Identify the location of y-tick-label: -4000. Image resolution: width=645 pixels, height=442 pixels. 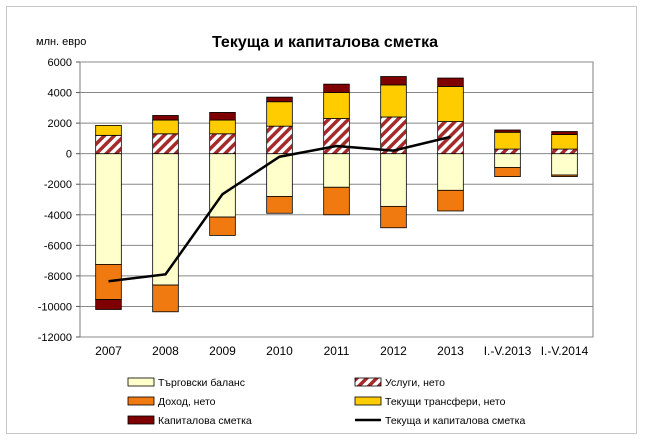
(58, 216).